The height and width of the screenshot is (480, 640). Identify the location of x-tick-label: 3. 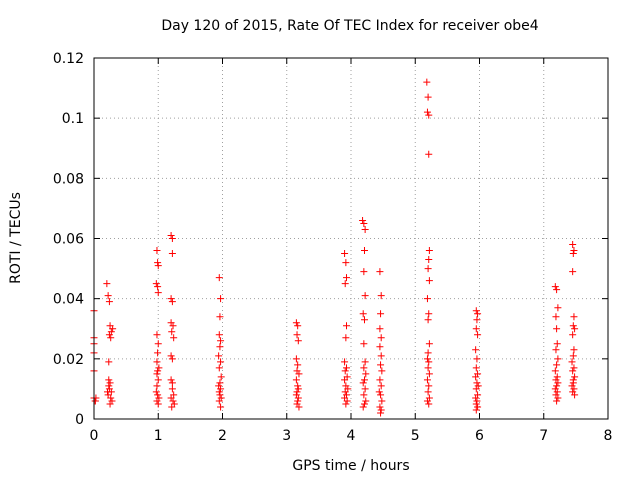
(286, 436).